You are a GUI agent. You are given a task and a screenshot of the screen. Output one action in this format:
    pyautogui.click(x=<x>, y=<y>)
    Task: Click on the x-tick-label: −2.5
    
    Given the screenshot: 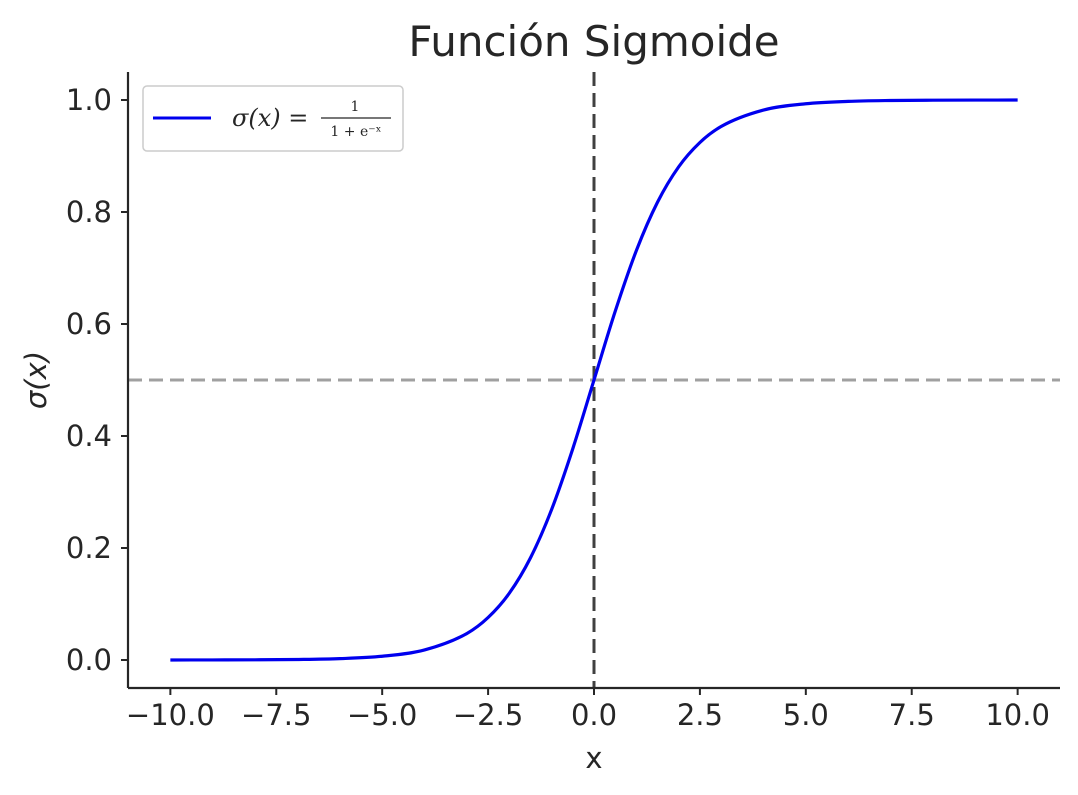 What is the action you would take?
    pyautogui.click(x=488, y=715)
    